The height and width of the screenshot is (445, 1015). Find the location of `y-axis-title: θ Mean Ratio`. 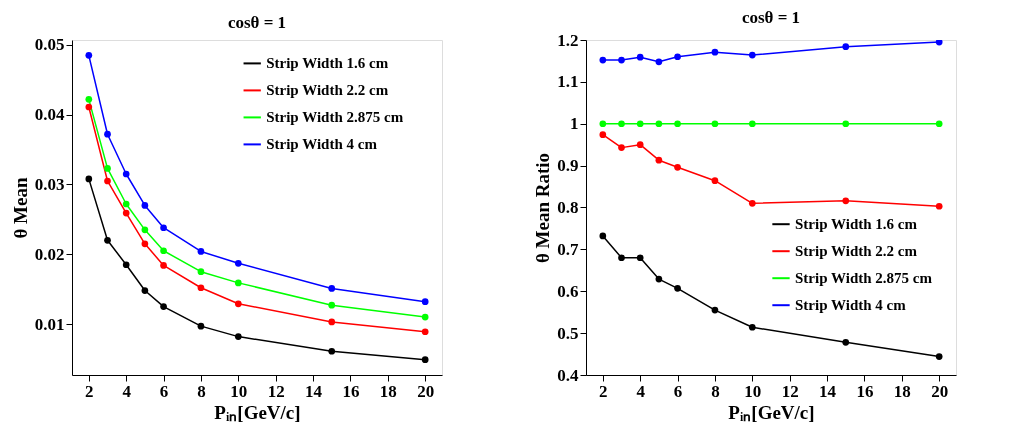

y-axis-title: θ Mean Ratio is located at coordinates (543, 208).